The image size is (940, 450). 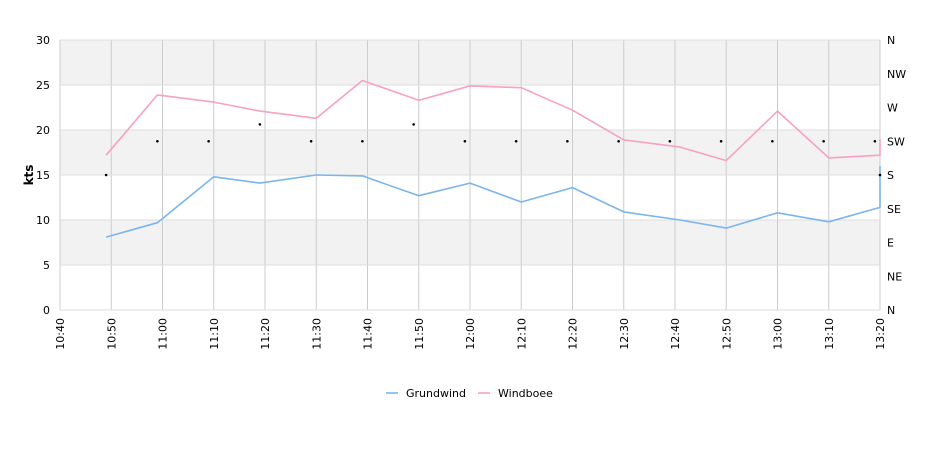 What do you see at coordinates (890, 175) in the screenshot?
I see `direction-tick-label: S` at bounding box center [890, 175].